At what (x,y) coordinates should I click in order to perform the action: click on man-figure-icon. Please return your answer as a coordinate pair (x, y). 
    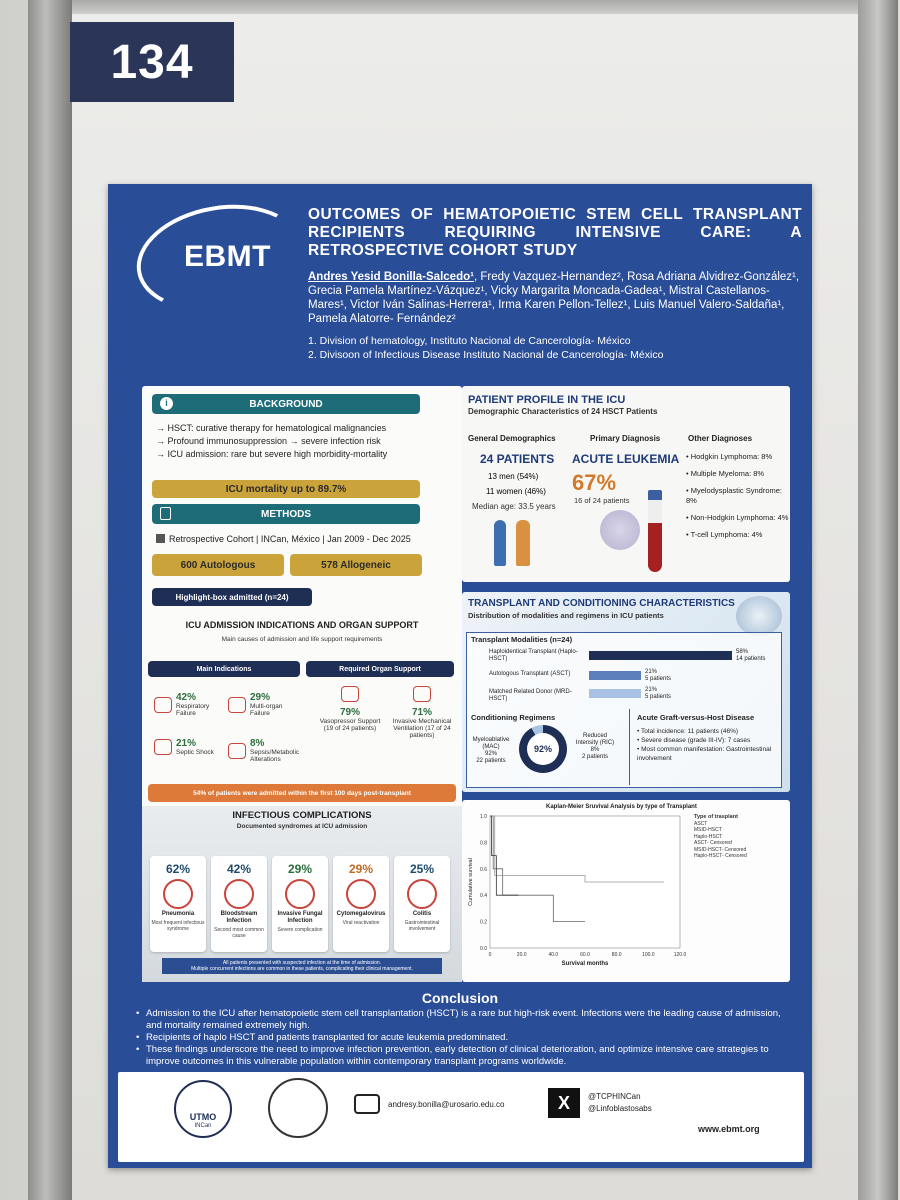
    Looking at the image, I should click on (500, 543).